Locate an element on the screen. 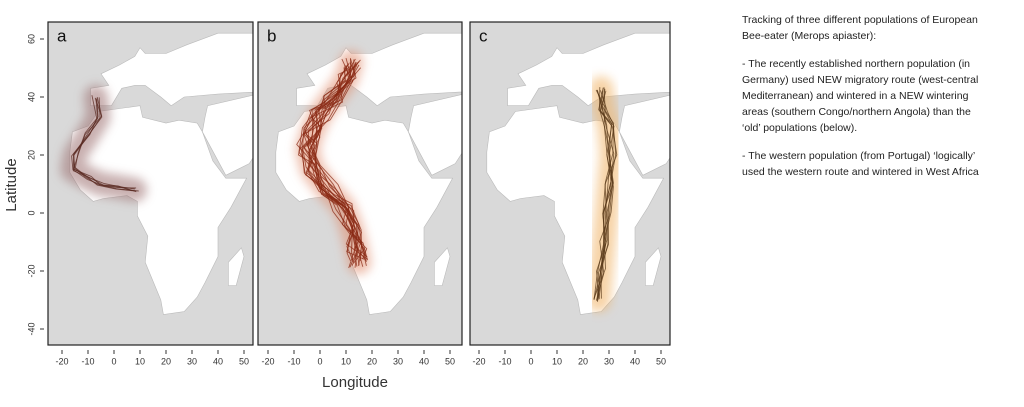  panel-label: c is located at coordinates (483, 35).